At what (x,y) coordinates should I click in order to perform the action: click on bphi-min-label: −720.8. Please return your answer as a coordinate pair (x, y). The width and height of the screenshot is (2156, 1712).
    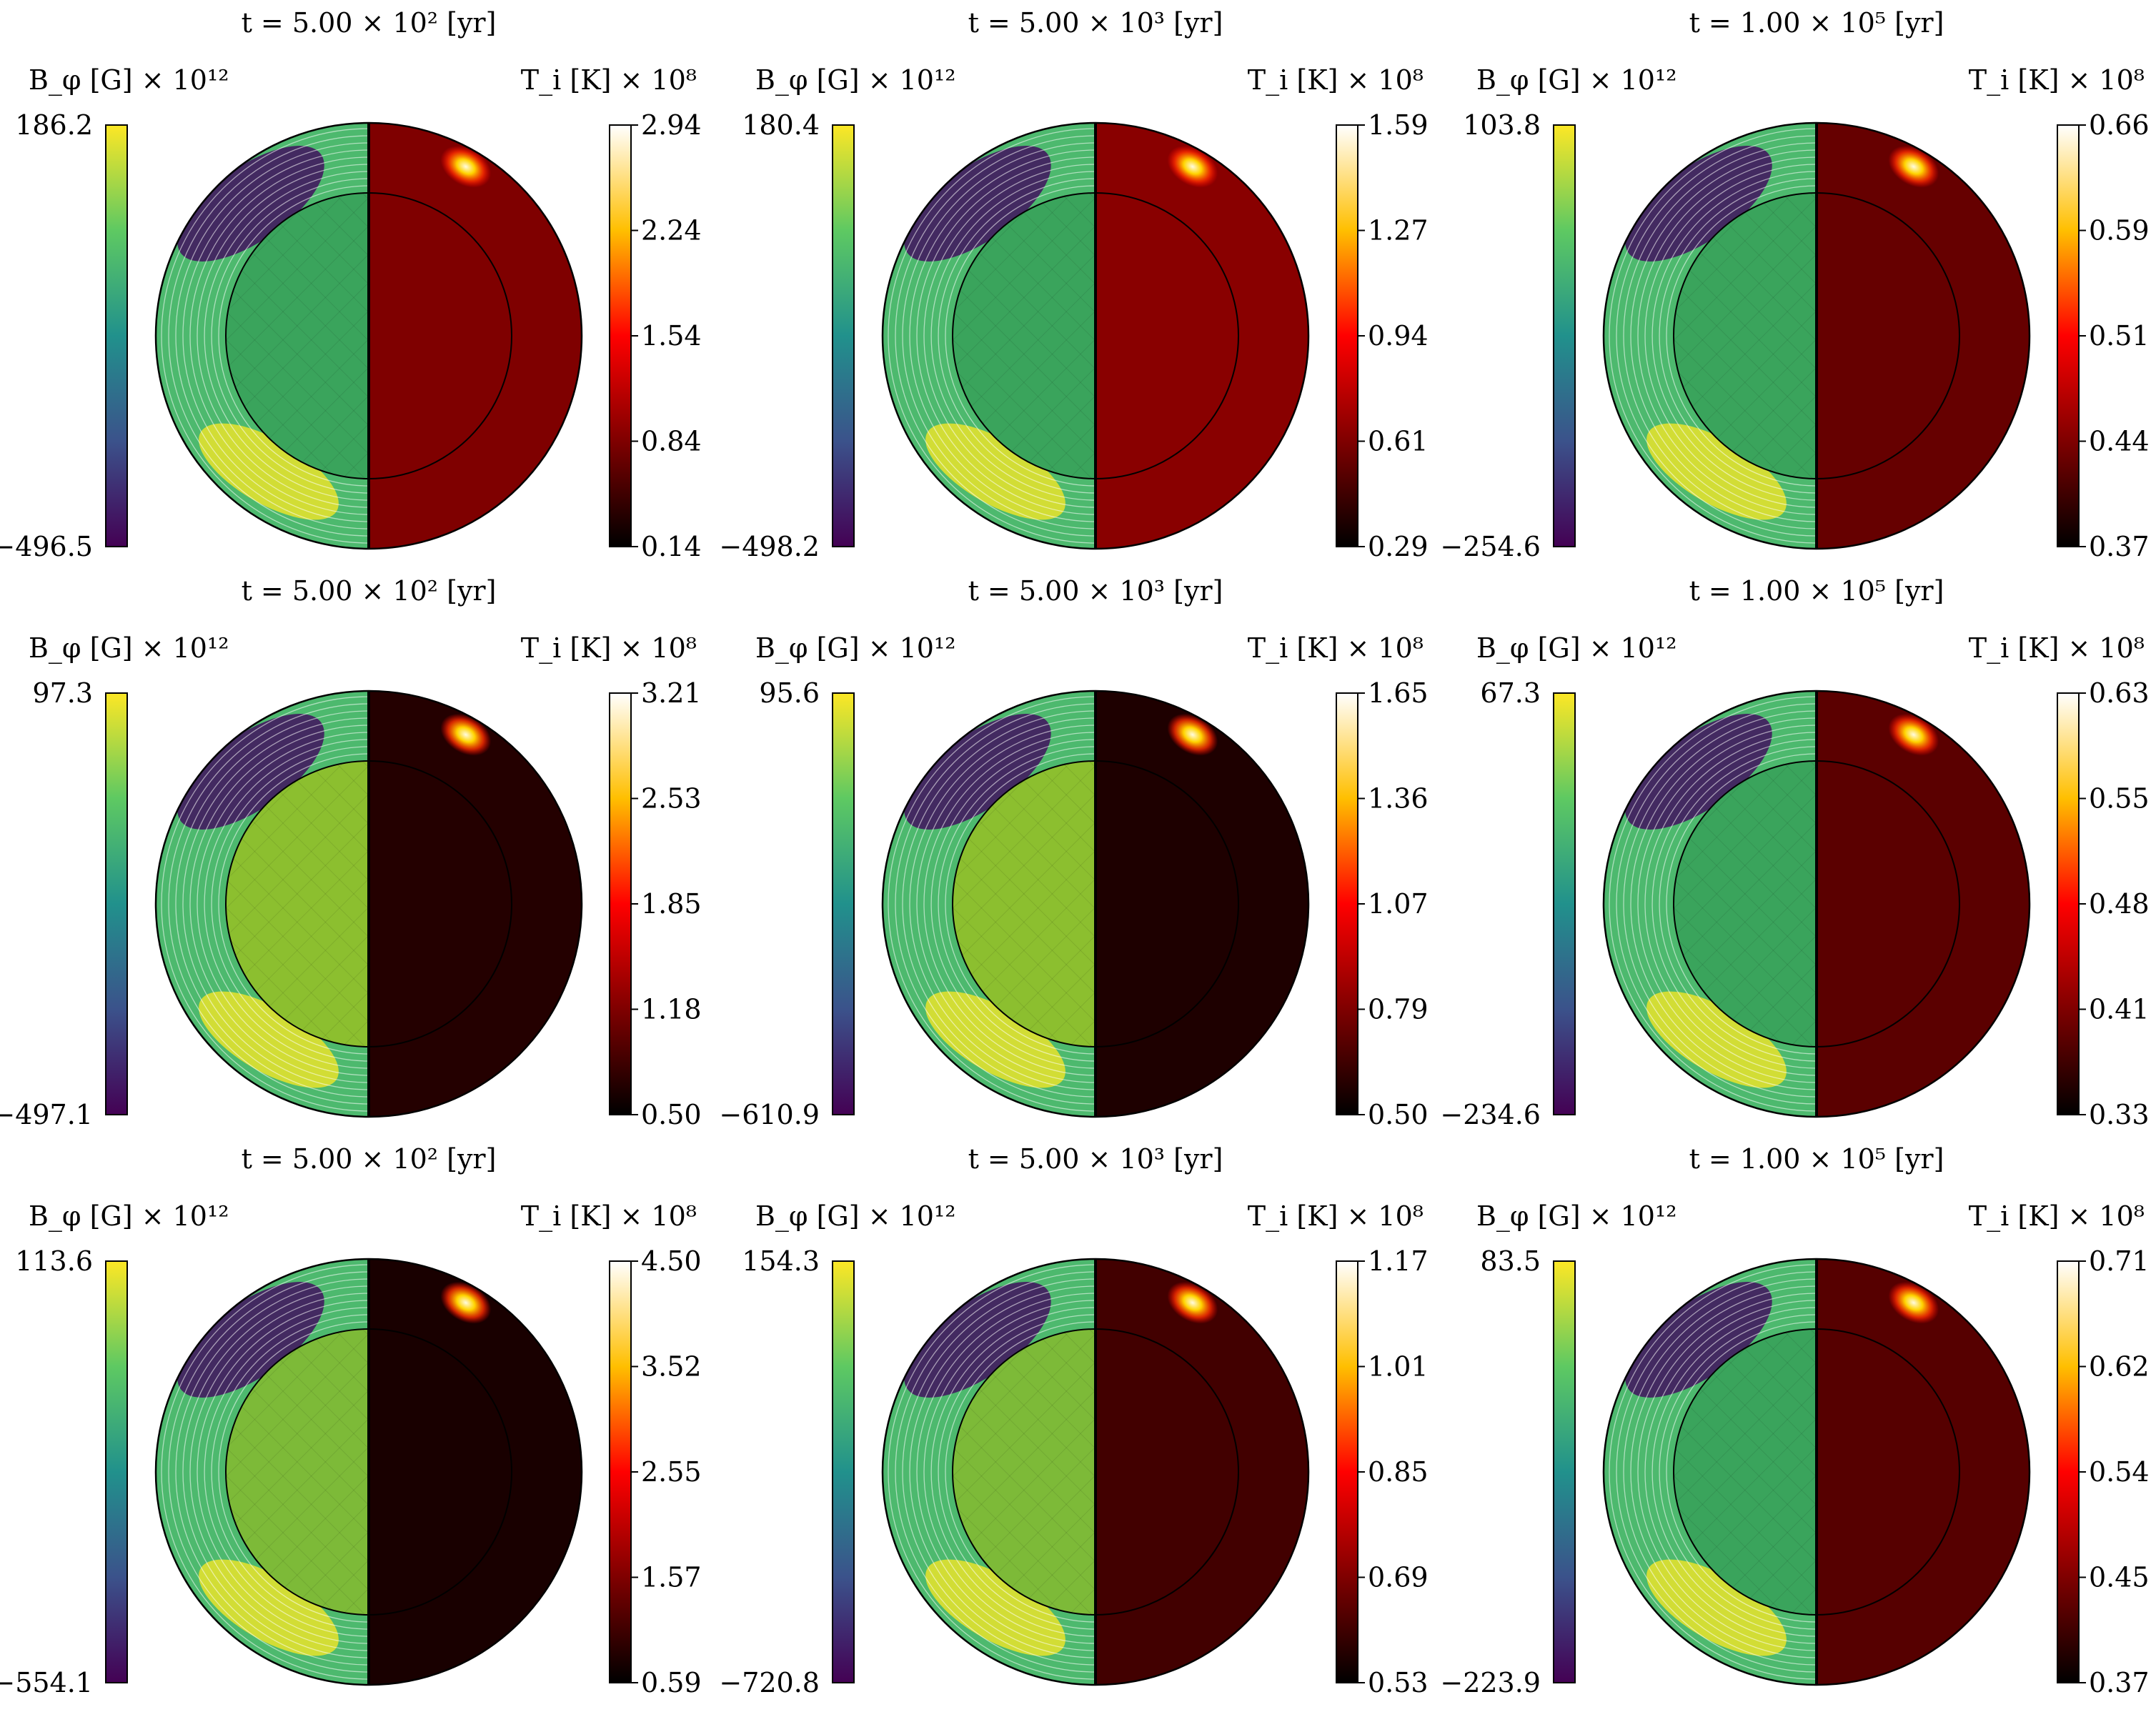
    Looking at the image, I should click on (769, 1682).